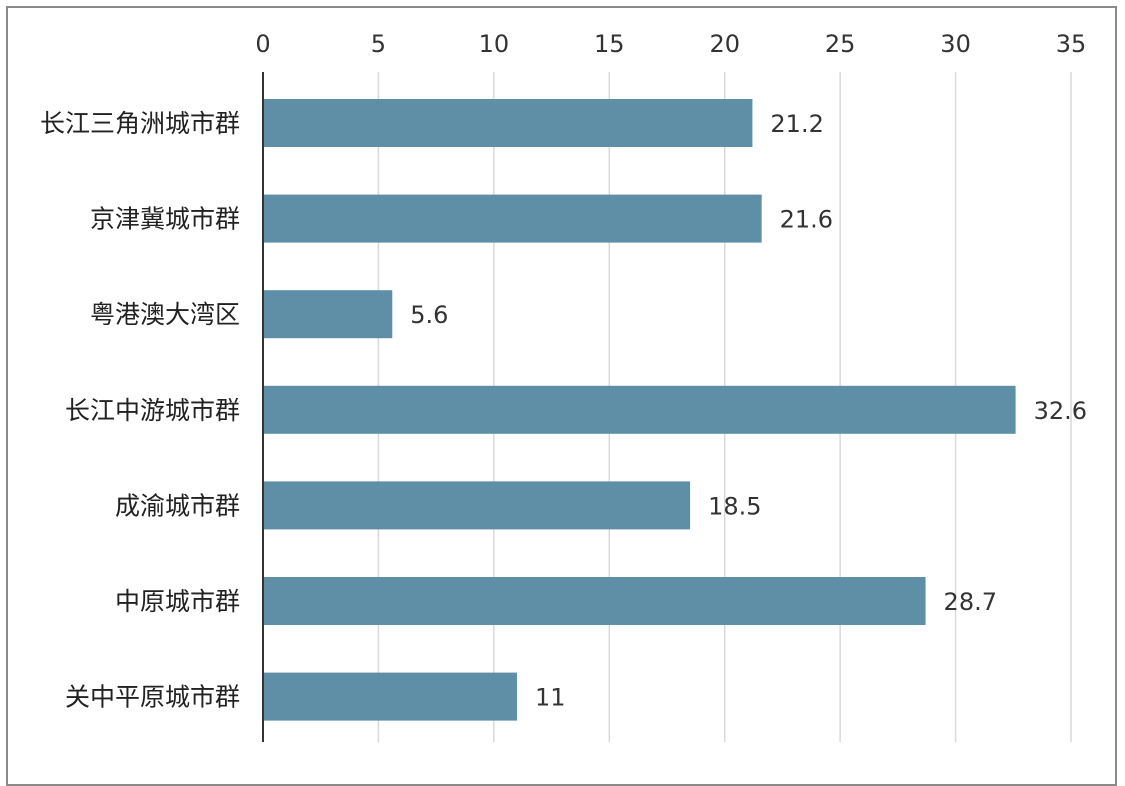 This screenshot has height=786, width=1125. Describe the element at coordinates (970, 602) in the screenshot. I see `data-label: 28.7` at that location.